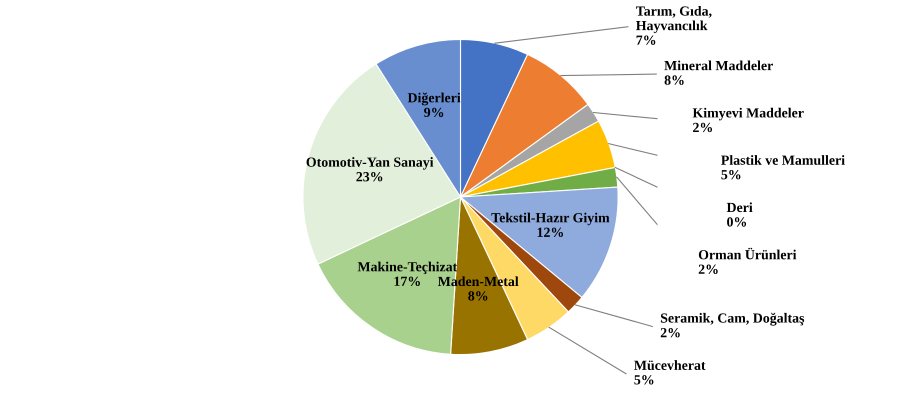 This screenshot has height=394, width=921. What do you see at coordinates (748, 114) in the screenshot?
I see `slice-label: Kimyevi Maddeler` at bounding box center [748, 114].